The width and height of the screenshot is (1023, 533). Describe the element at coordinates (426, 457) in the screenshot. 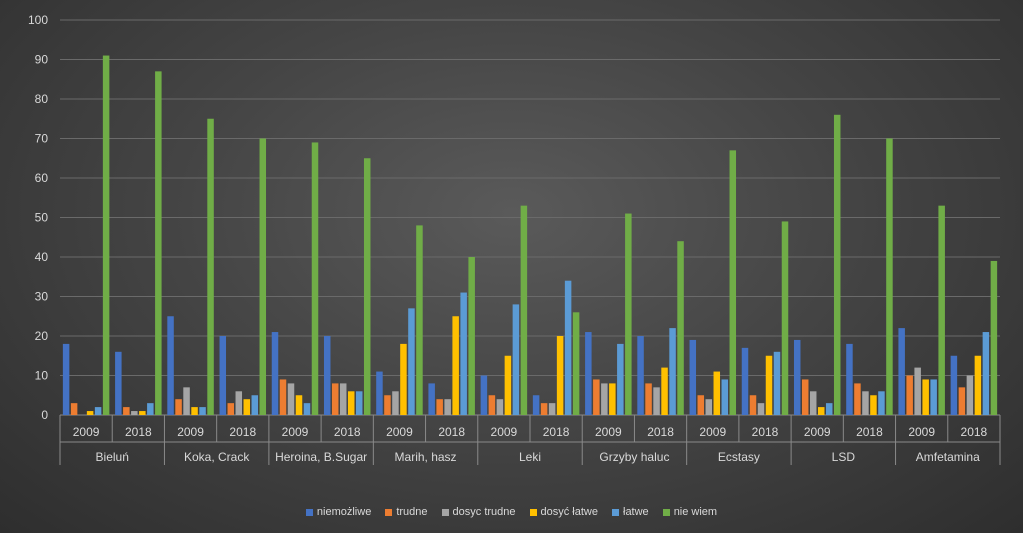

I see `x-category-label: Marih, hasz` at that location.